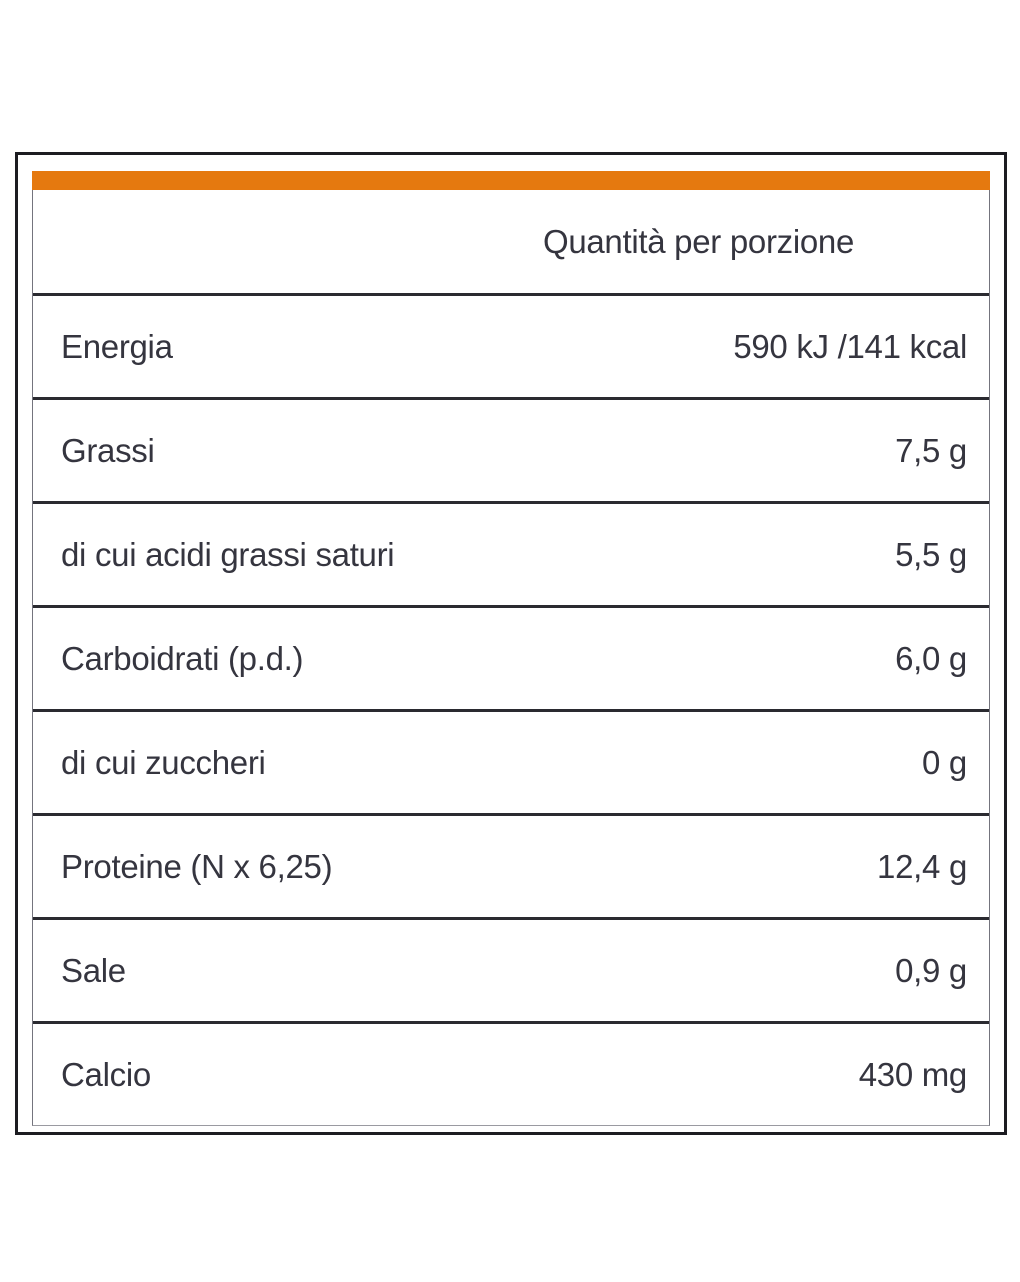 This screenshot has width=1020, height=1282. Describe the element at coordinates (117, 346) in the screenshot. I see `nutrient-label: Energia` at that location.